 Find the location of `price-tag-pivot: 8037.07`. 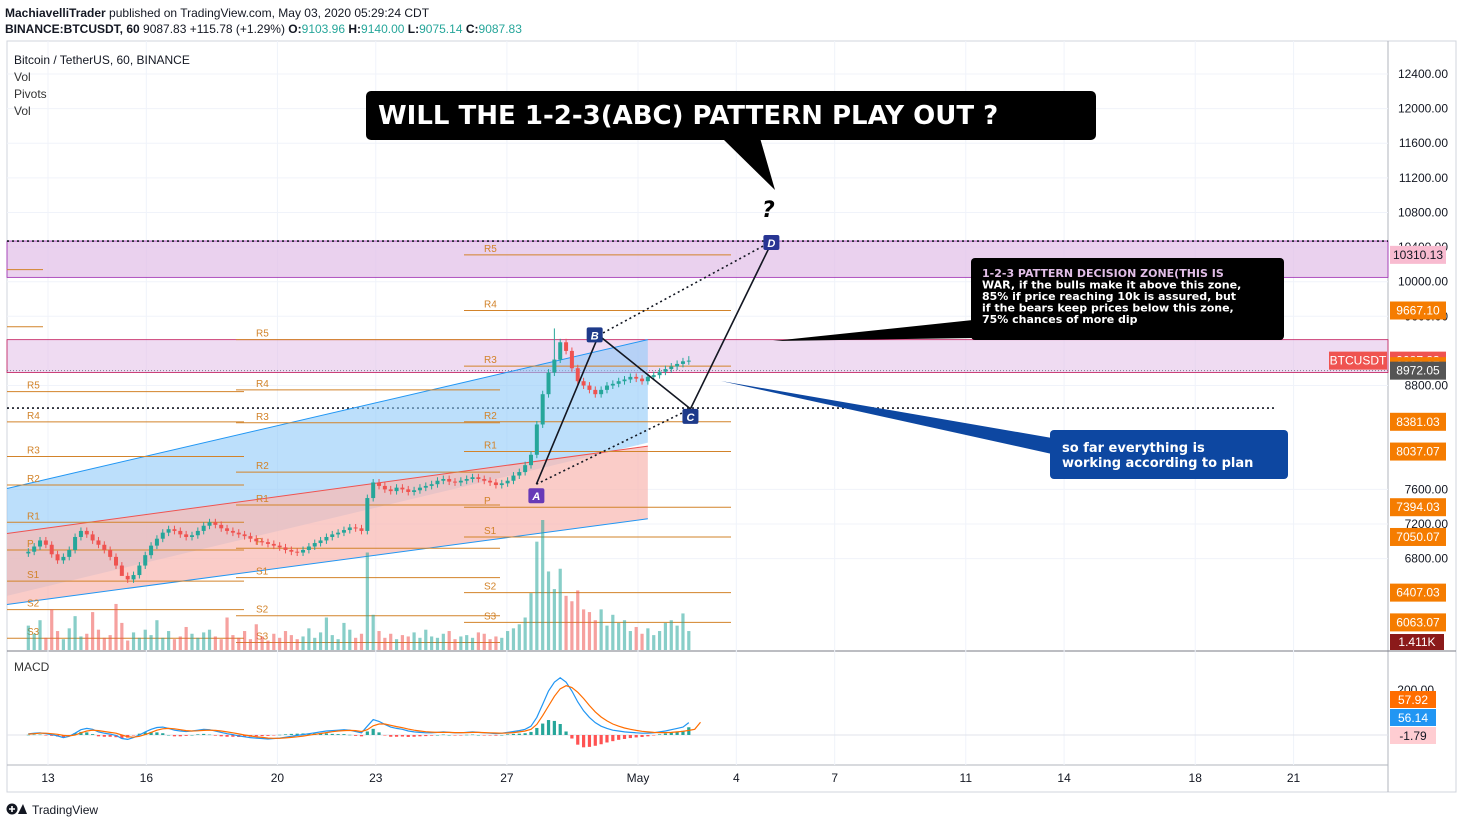

price-tag-pivot: 8037.07 is located at coordinates (1418, 452).